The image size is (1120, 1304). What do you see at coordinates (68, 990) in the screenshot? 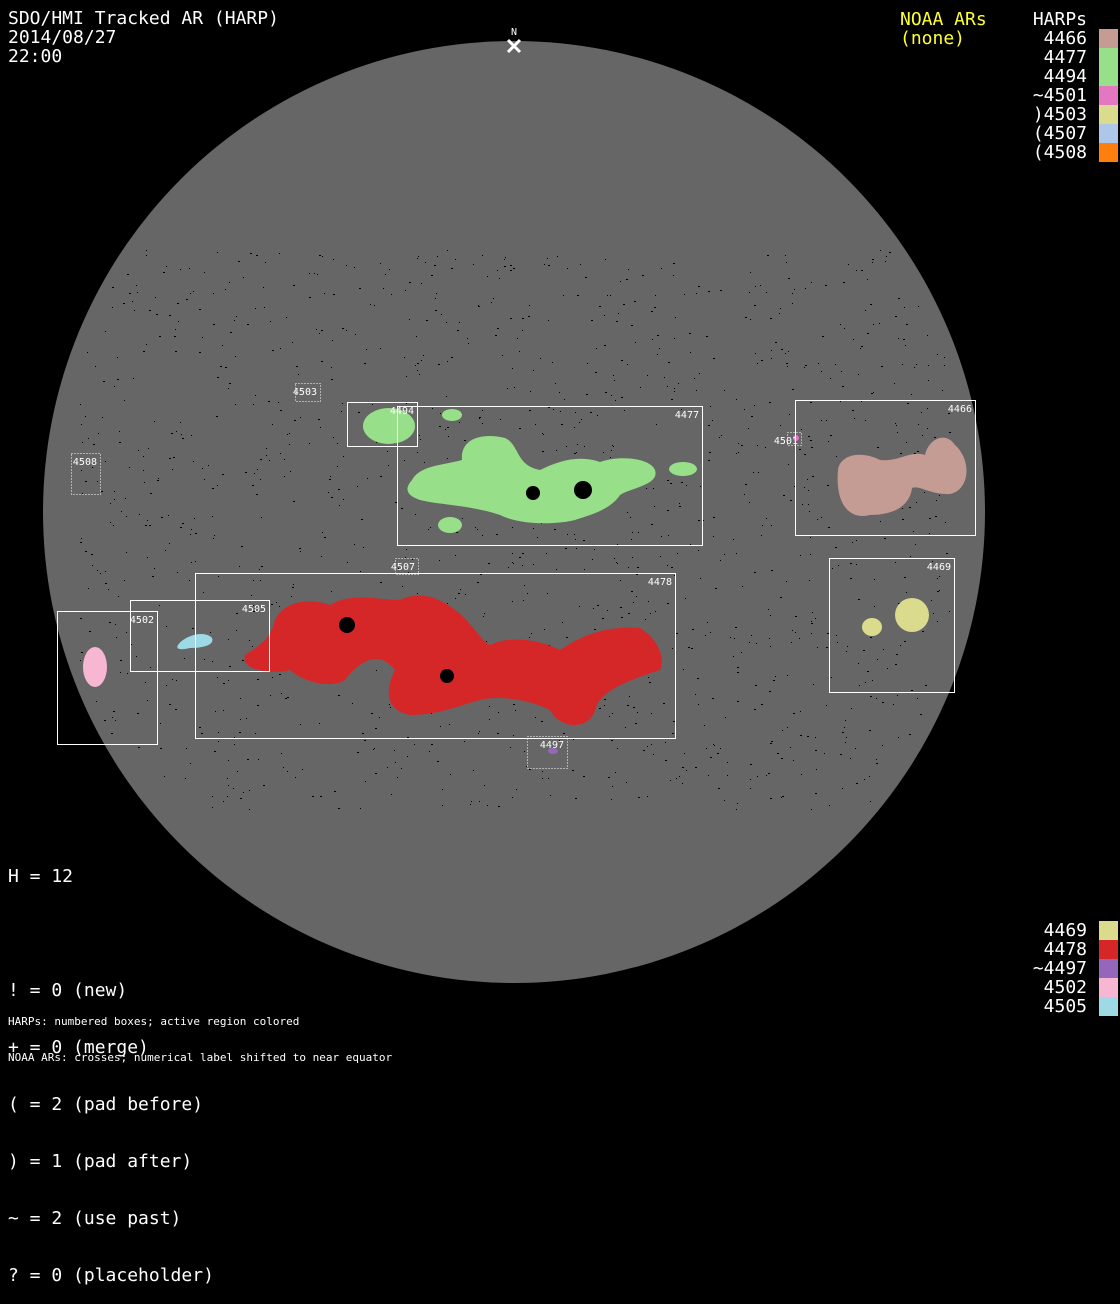
I see `stat-line: ! = 0 (new)` at bounding box center [68, 990].